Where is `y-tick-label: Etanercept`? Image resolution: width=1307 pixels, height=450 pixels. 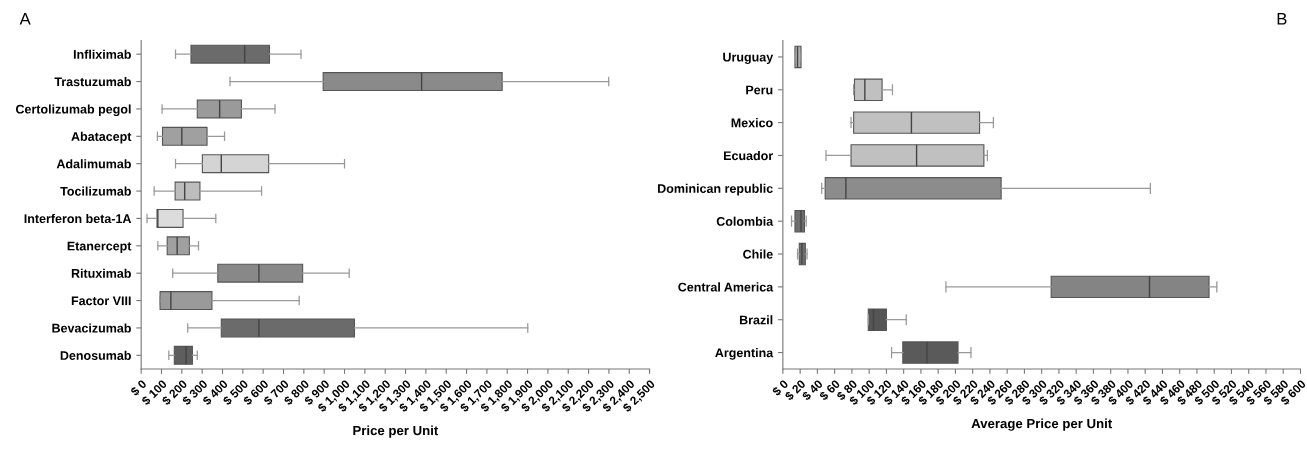 y-tick-label: Etanercept is located at coordinates (99, 247).